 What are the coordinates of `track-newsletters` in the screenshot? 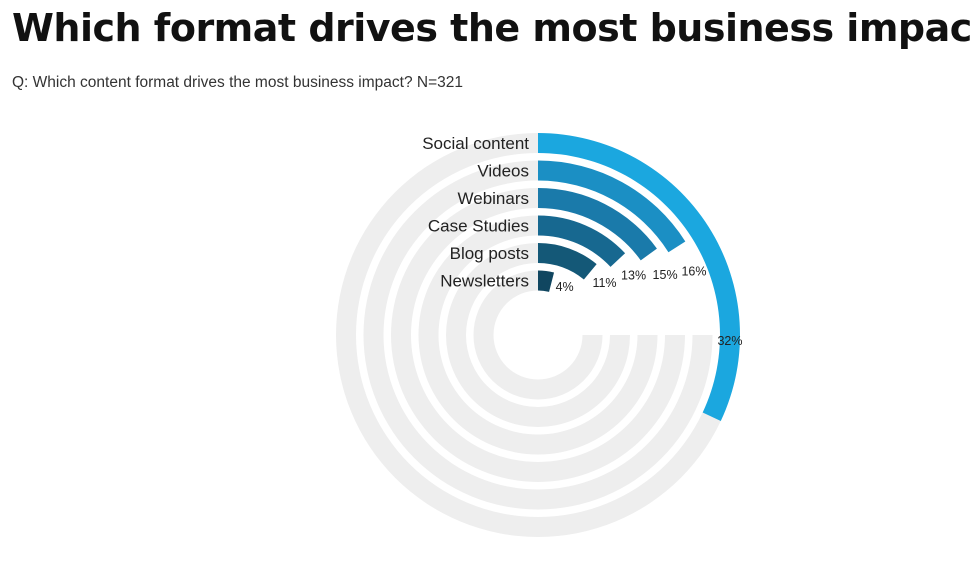 It's located at (538, 335).